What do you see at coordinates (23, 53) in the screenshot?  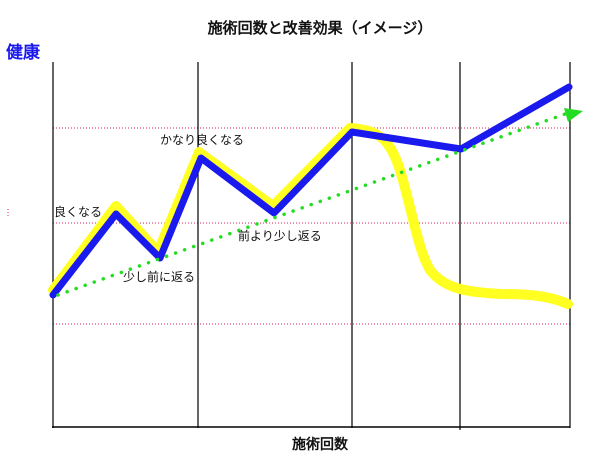 I see `y-axis-label: 健康` at bounding box center [23, 53].